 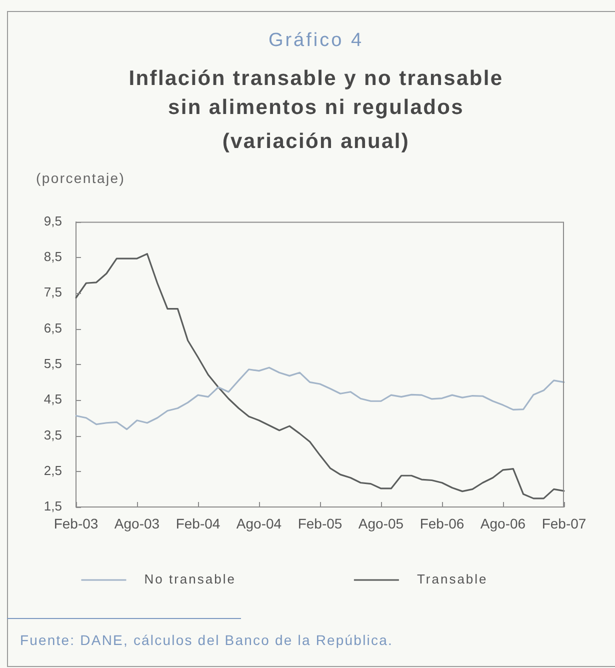 What do you see at coordinates (137, 523) in the screenshot?
I see `x-tick-label: Ago-03` at bounding box center [137, 523].